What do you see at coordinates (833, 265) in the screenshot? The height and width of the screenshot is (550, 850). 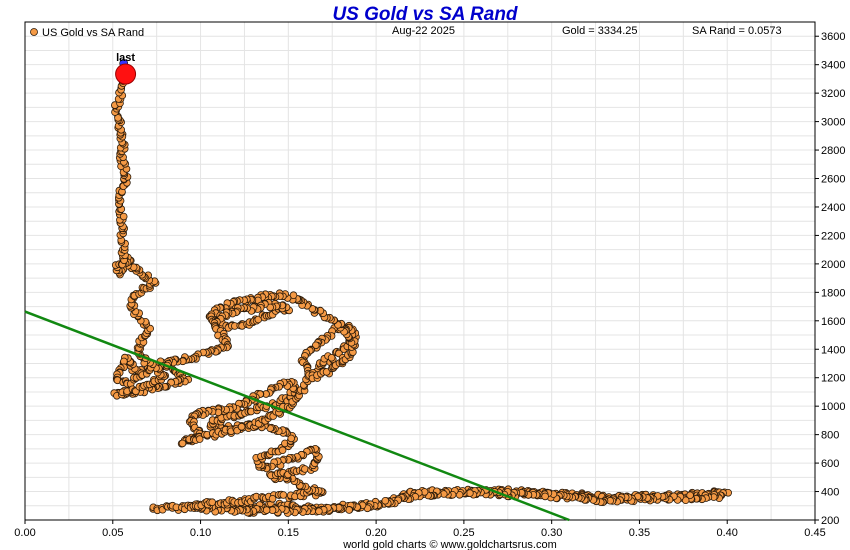 I see `y-tick-label: 2000` at bounding box center [833, 265].